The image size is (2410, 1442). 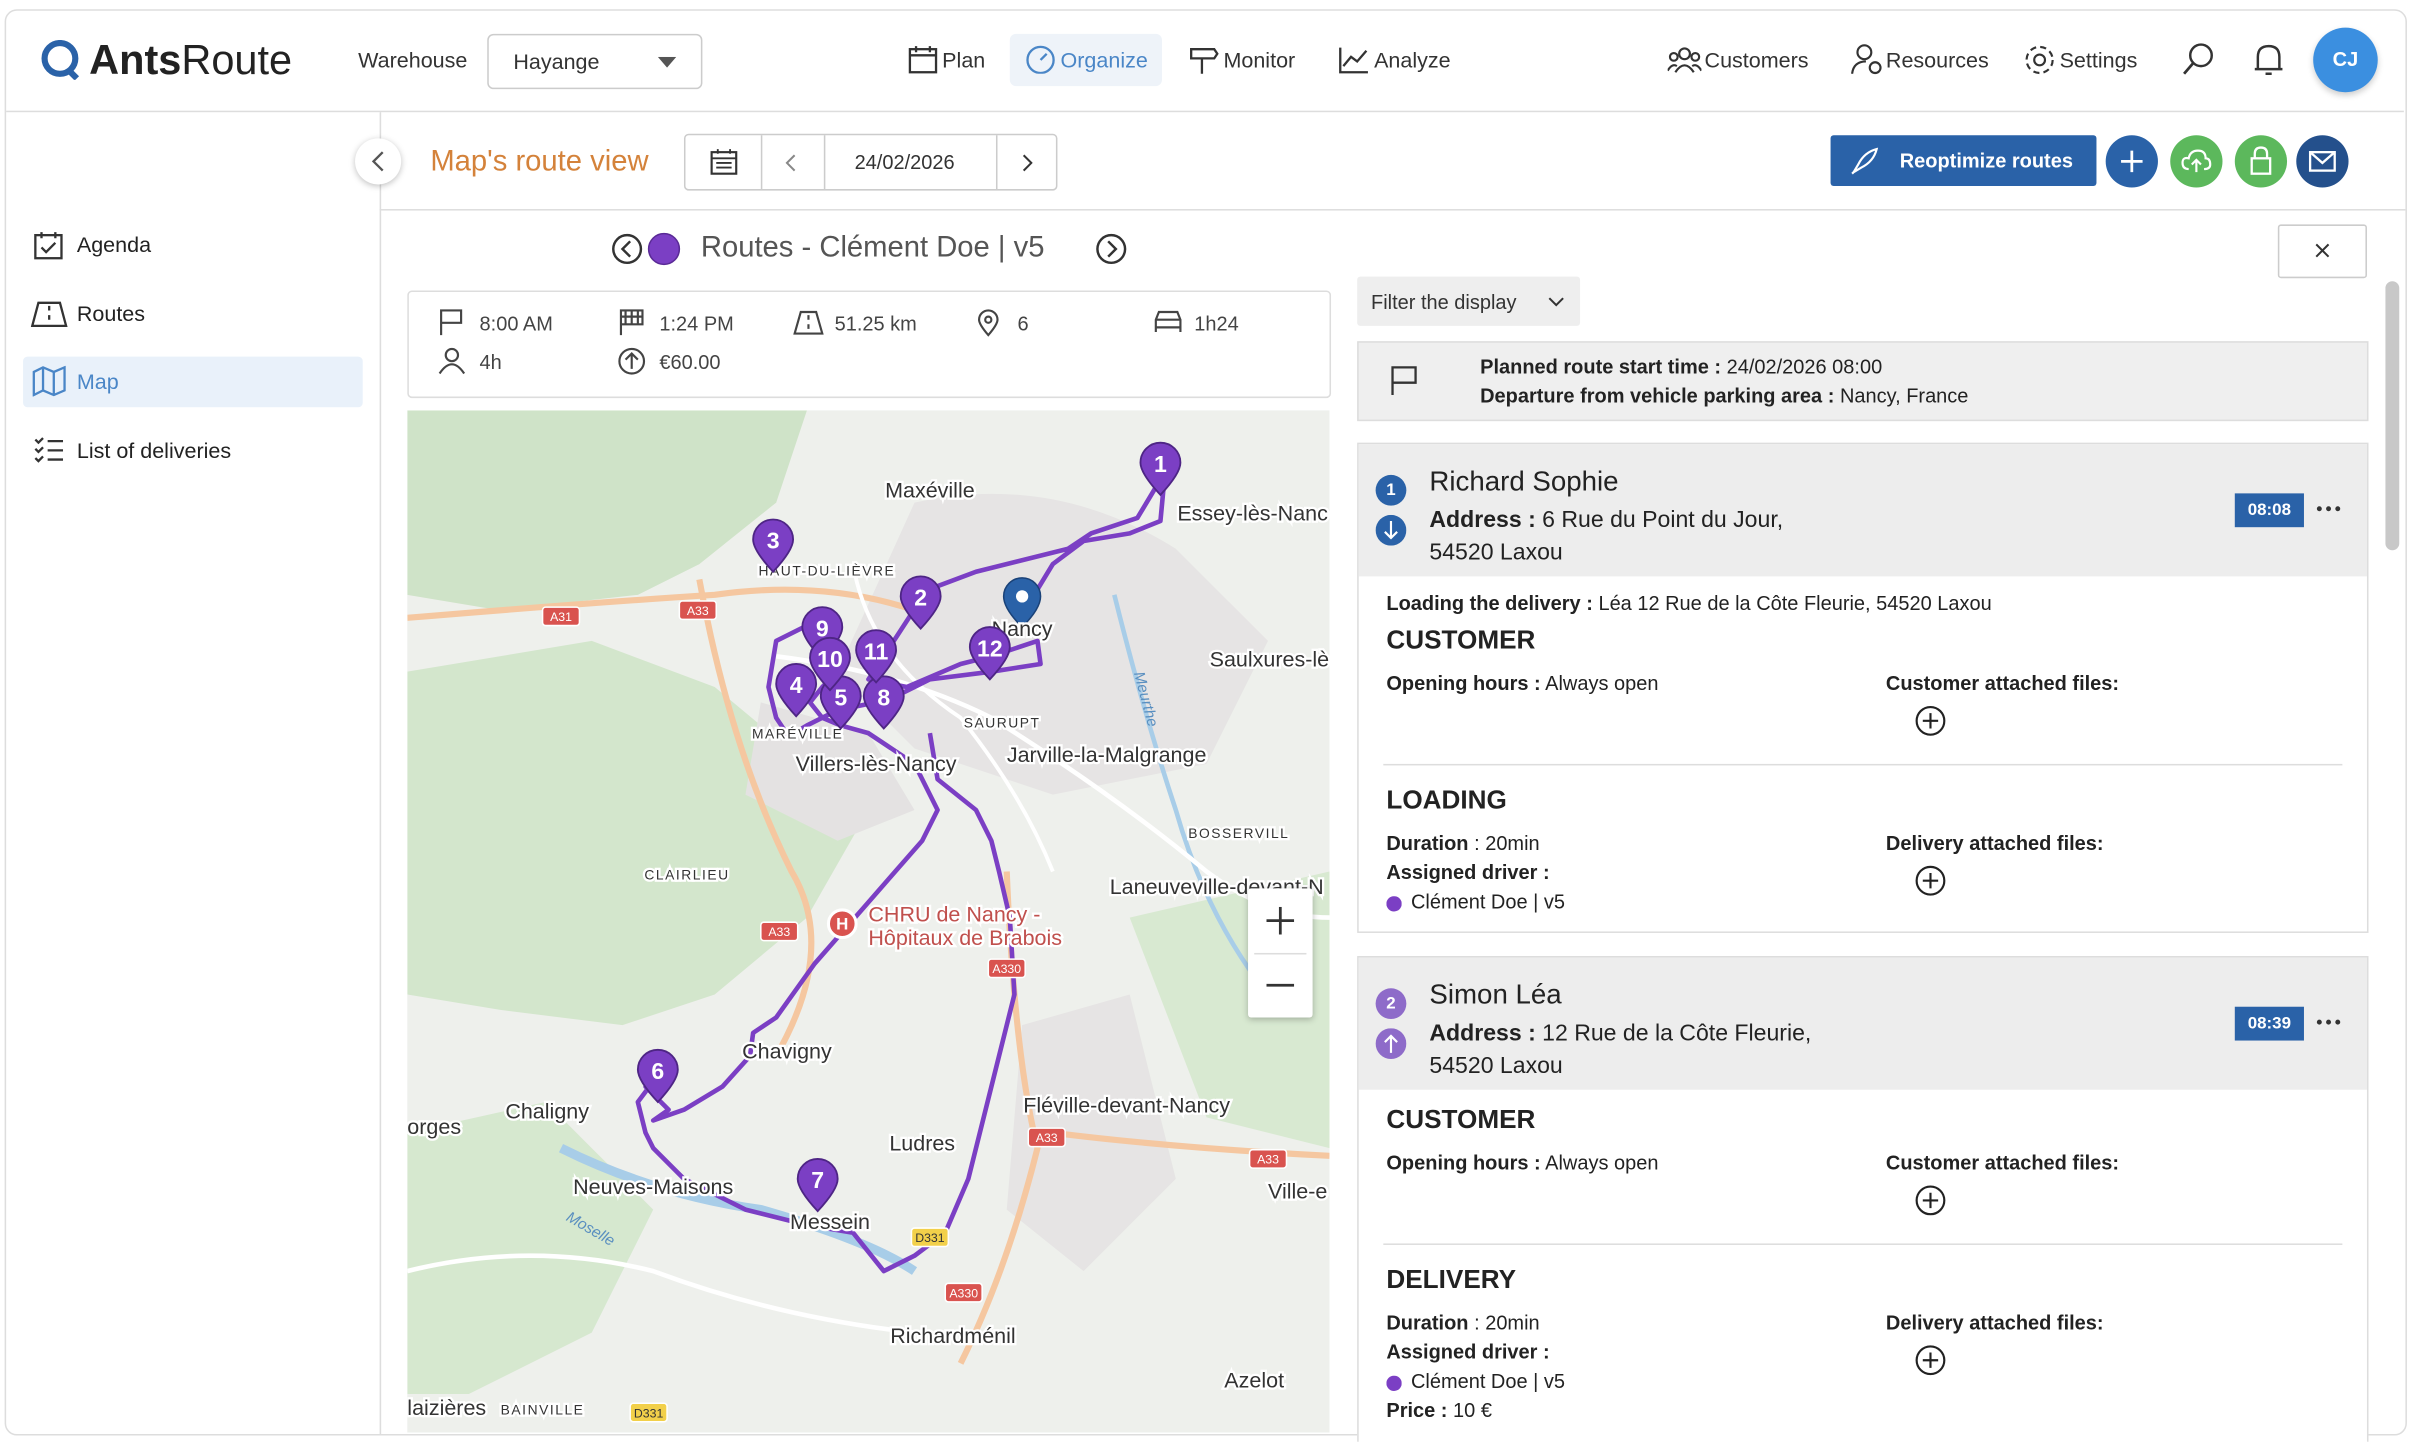 What do you see at coordinates (964, 60) in the screenshot?
I see `nav-plan: Plan` at bounding box center [964, 60].